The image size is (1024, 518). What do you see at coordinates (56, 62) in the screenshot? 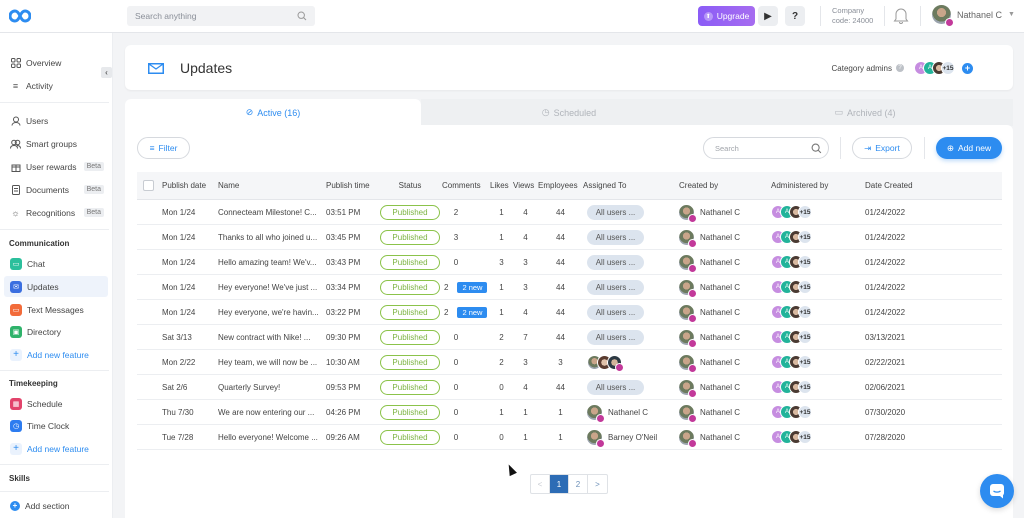
I see `sidebar-item-overview: Overview` at bounding box center [56, 62].